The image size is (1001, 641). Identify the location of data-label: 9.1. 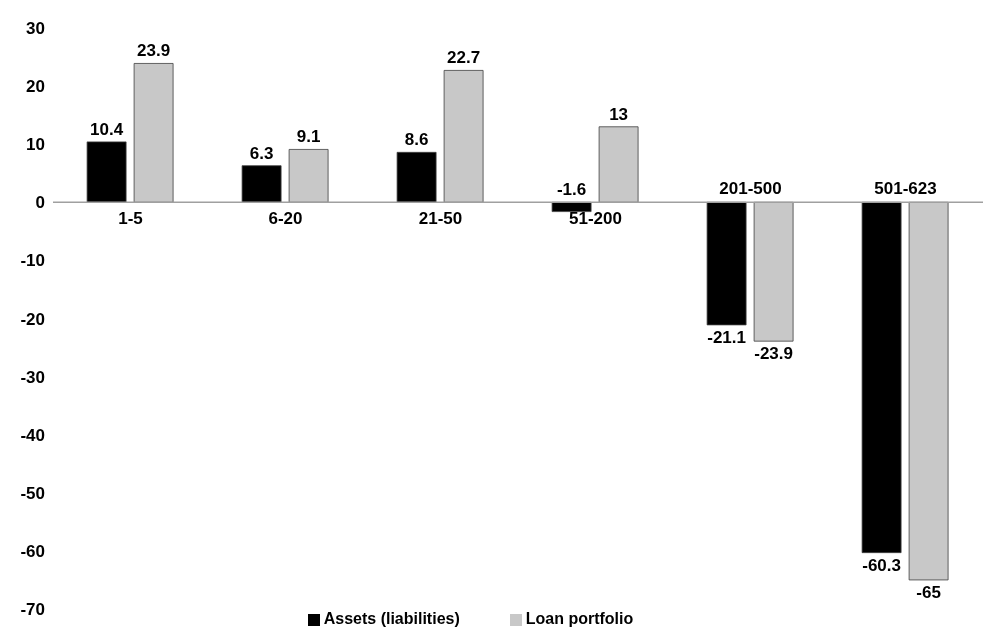
(308, 137).